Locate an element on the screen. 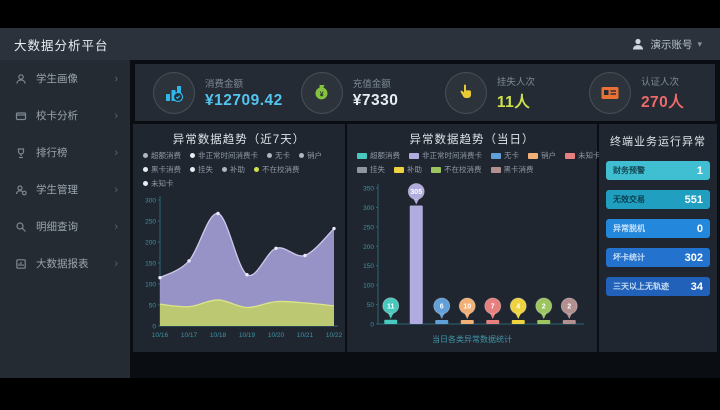 The image size is (720, 410). svg-text: 150 is located at coordinates (150, 264).